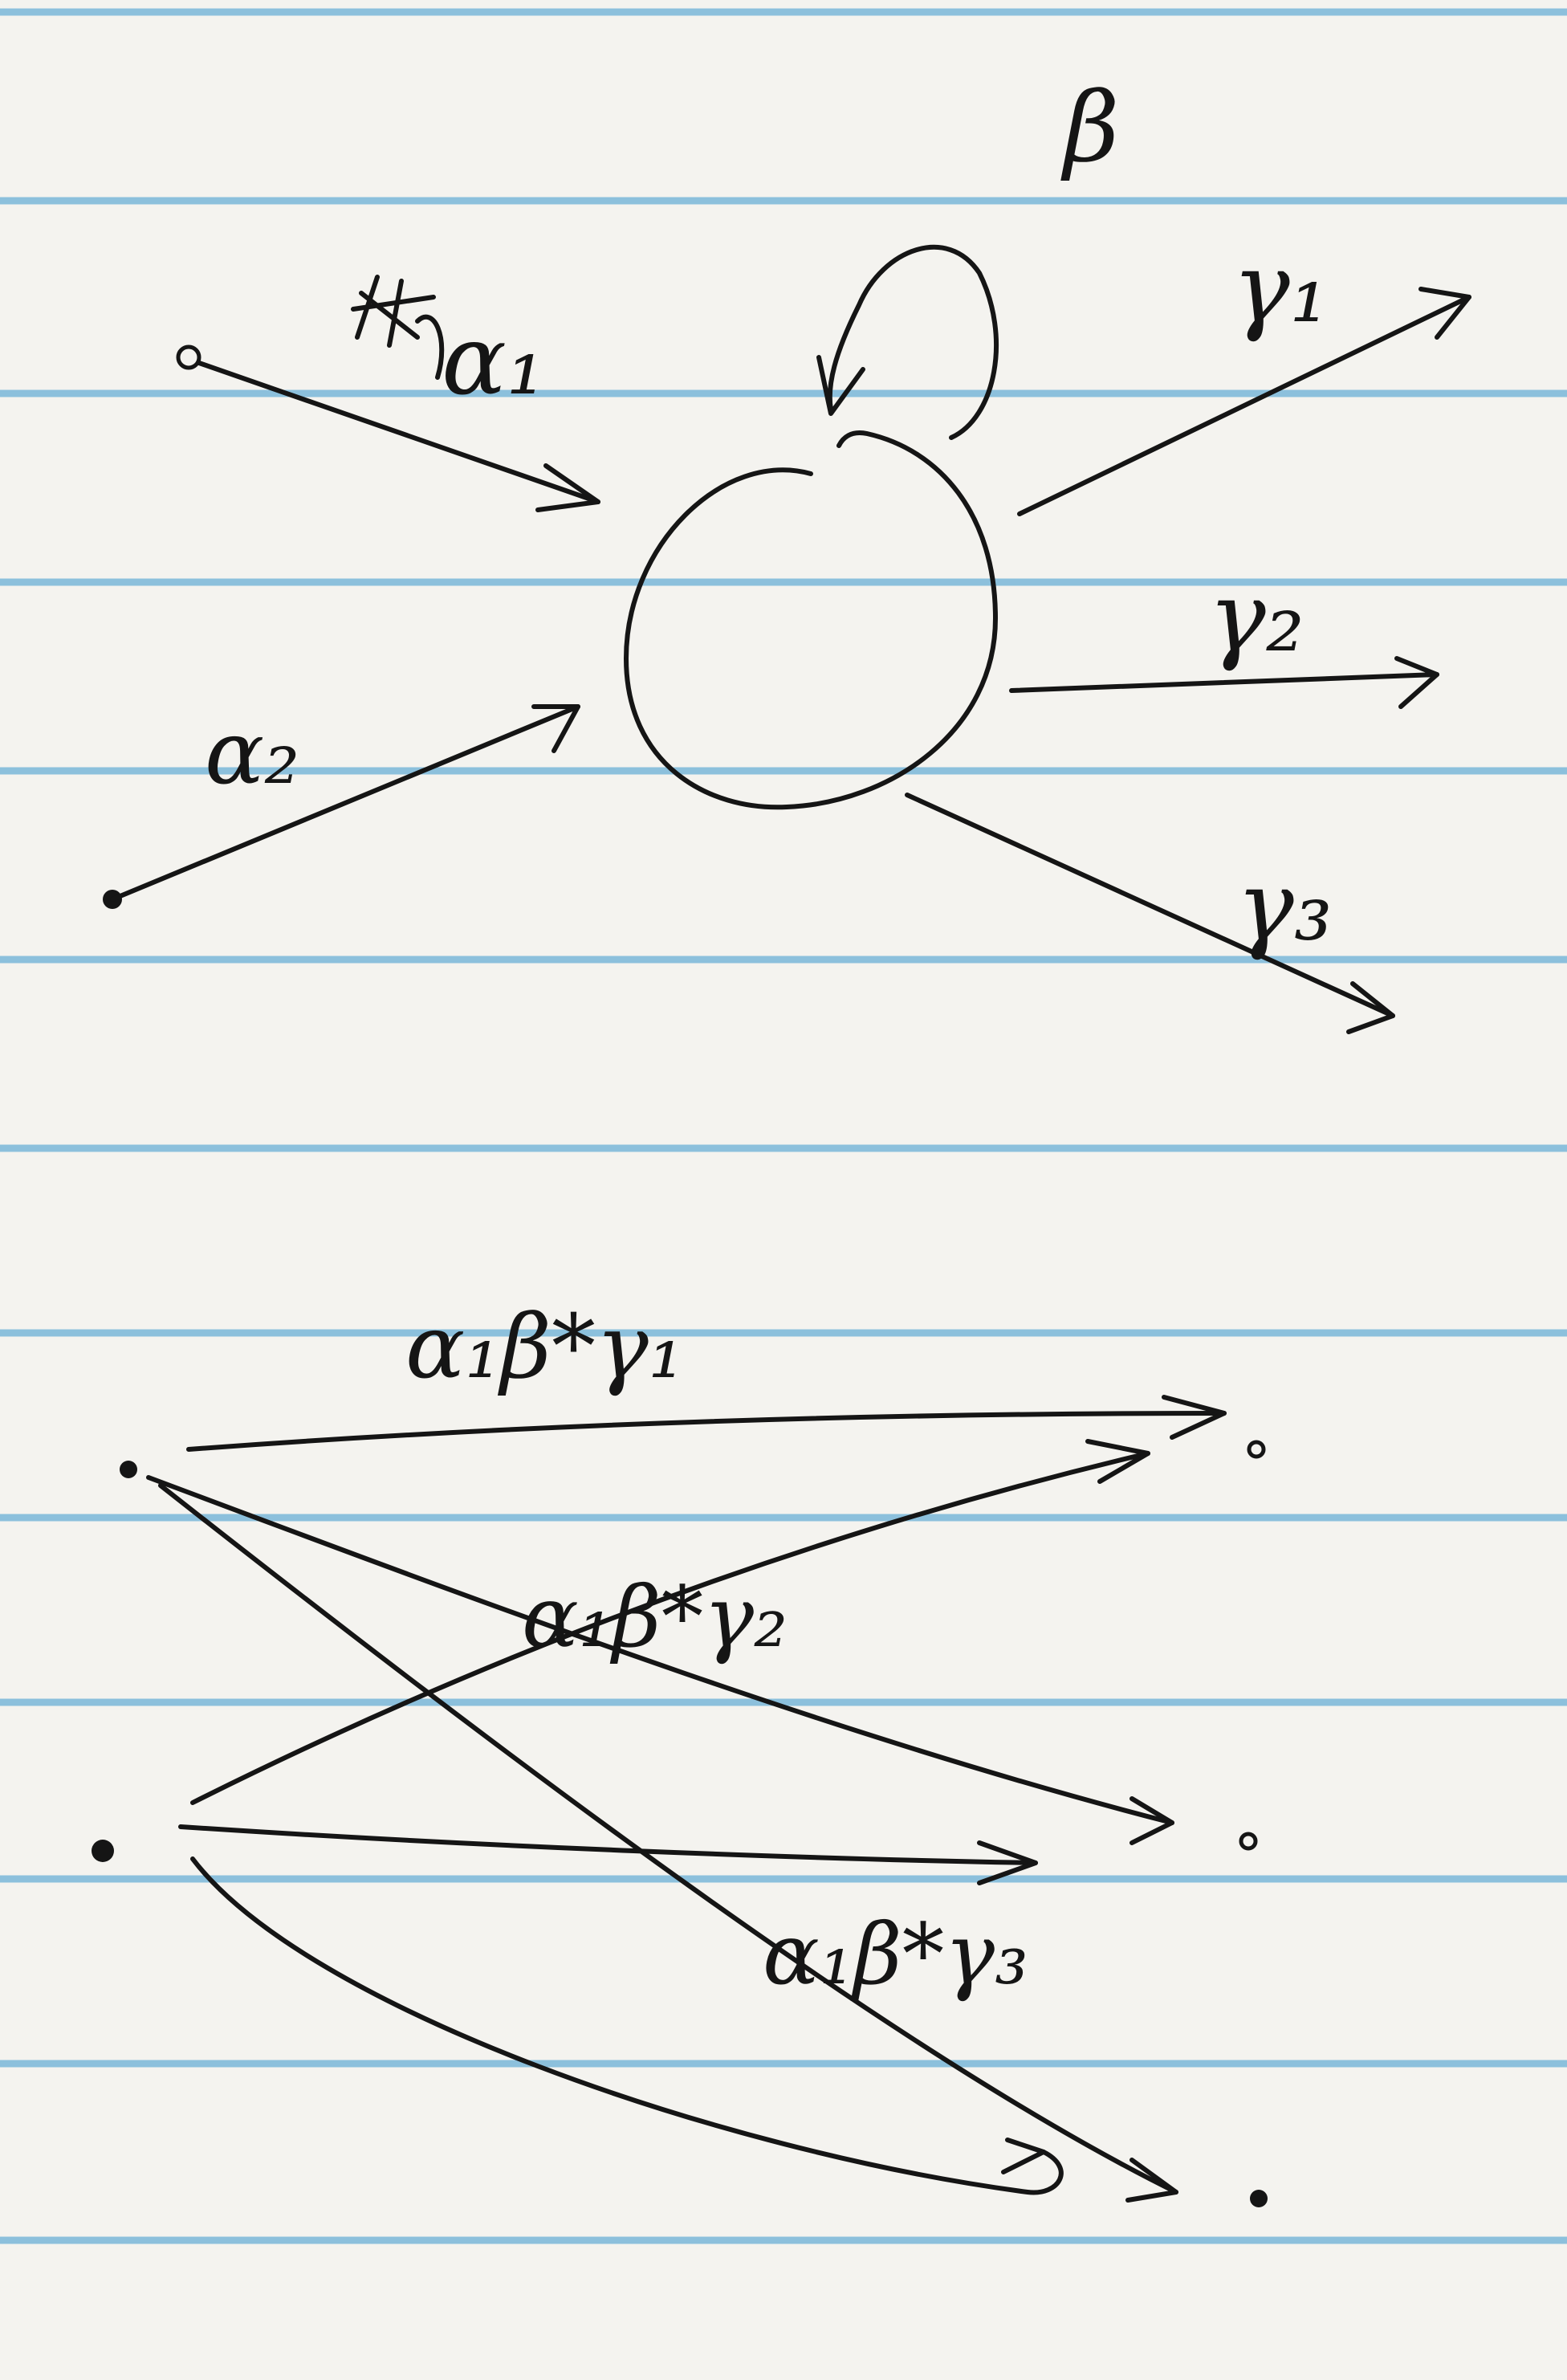  I want to click on edge-s1-t1, so click(706, 1431).